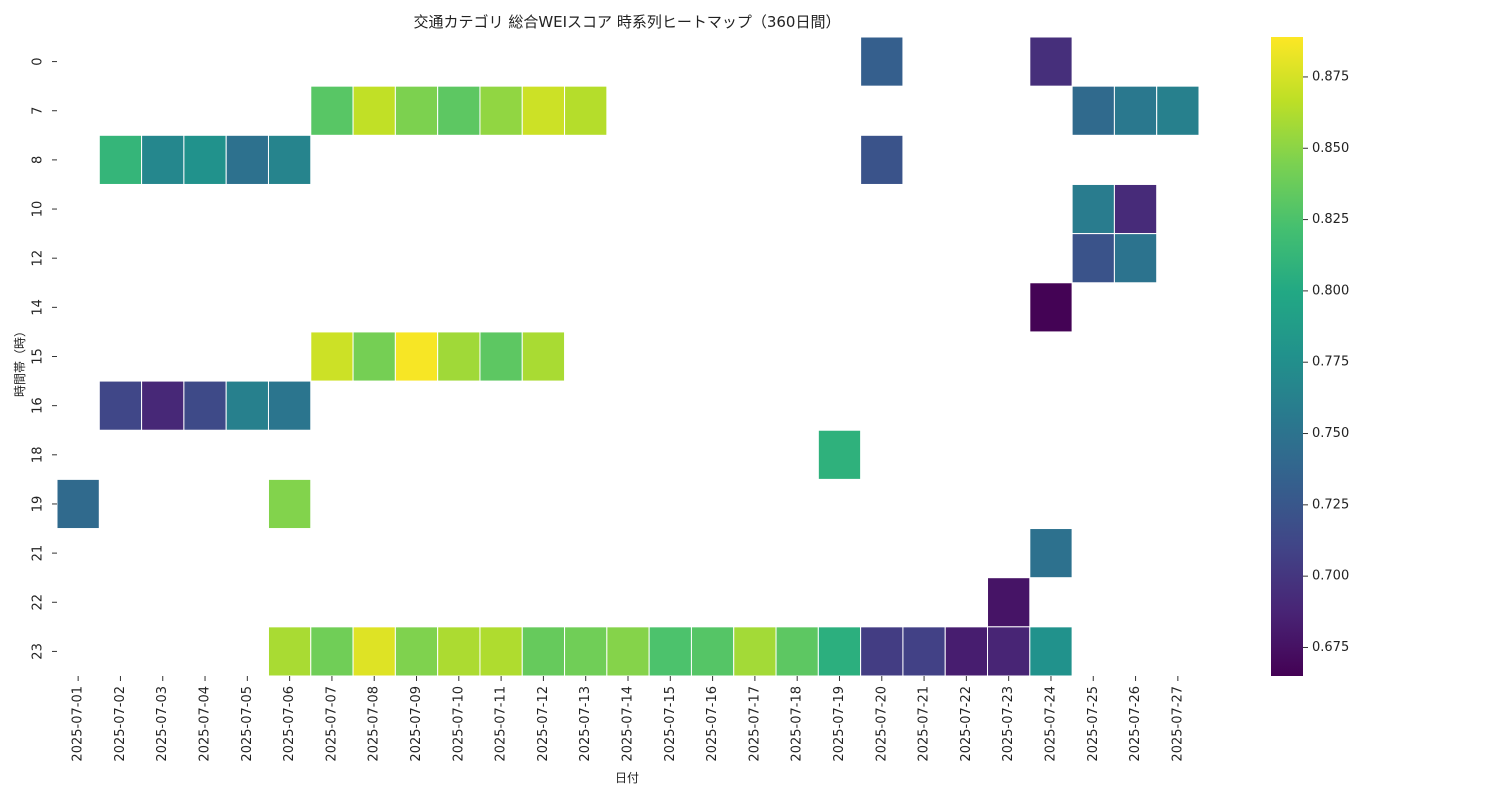 The width and height of the screenshot is (1500, 804). I want to click on x-tick-label: 2025-07-06, so click(289, 724).